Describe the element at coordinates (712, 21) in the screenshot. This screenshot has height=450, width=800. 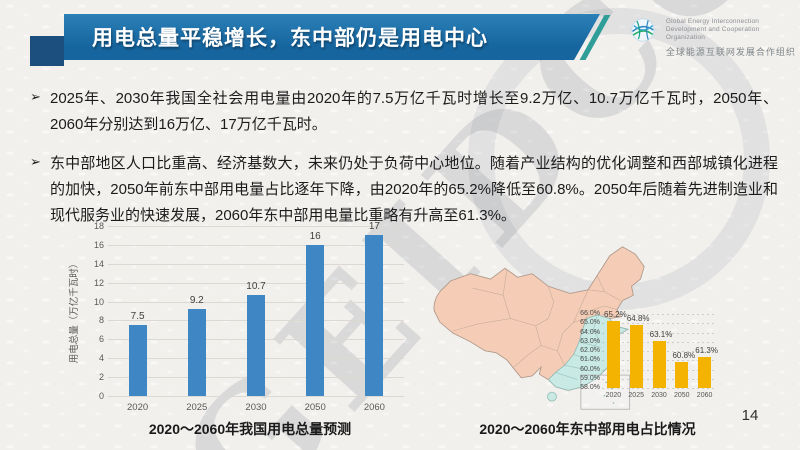
I see `org-name-en-line1: Global Energy Interconnection` at that location.